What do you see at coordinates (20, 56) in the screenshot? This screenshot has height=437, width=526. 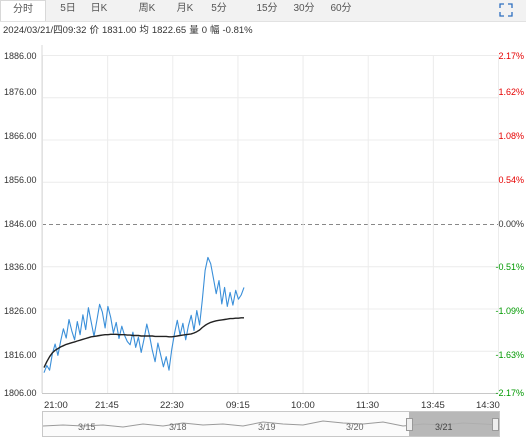 I see `y-tick-label: 1886.00` at bounding box center [20, 56].